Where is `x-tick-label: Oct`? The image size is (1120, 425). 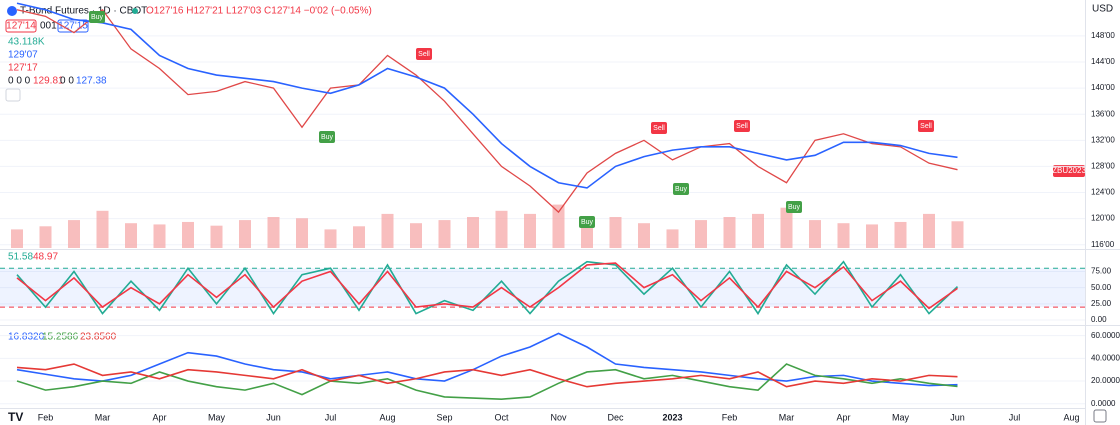 x-tick-label: Oct is located at coordinates (501, 417).